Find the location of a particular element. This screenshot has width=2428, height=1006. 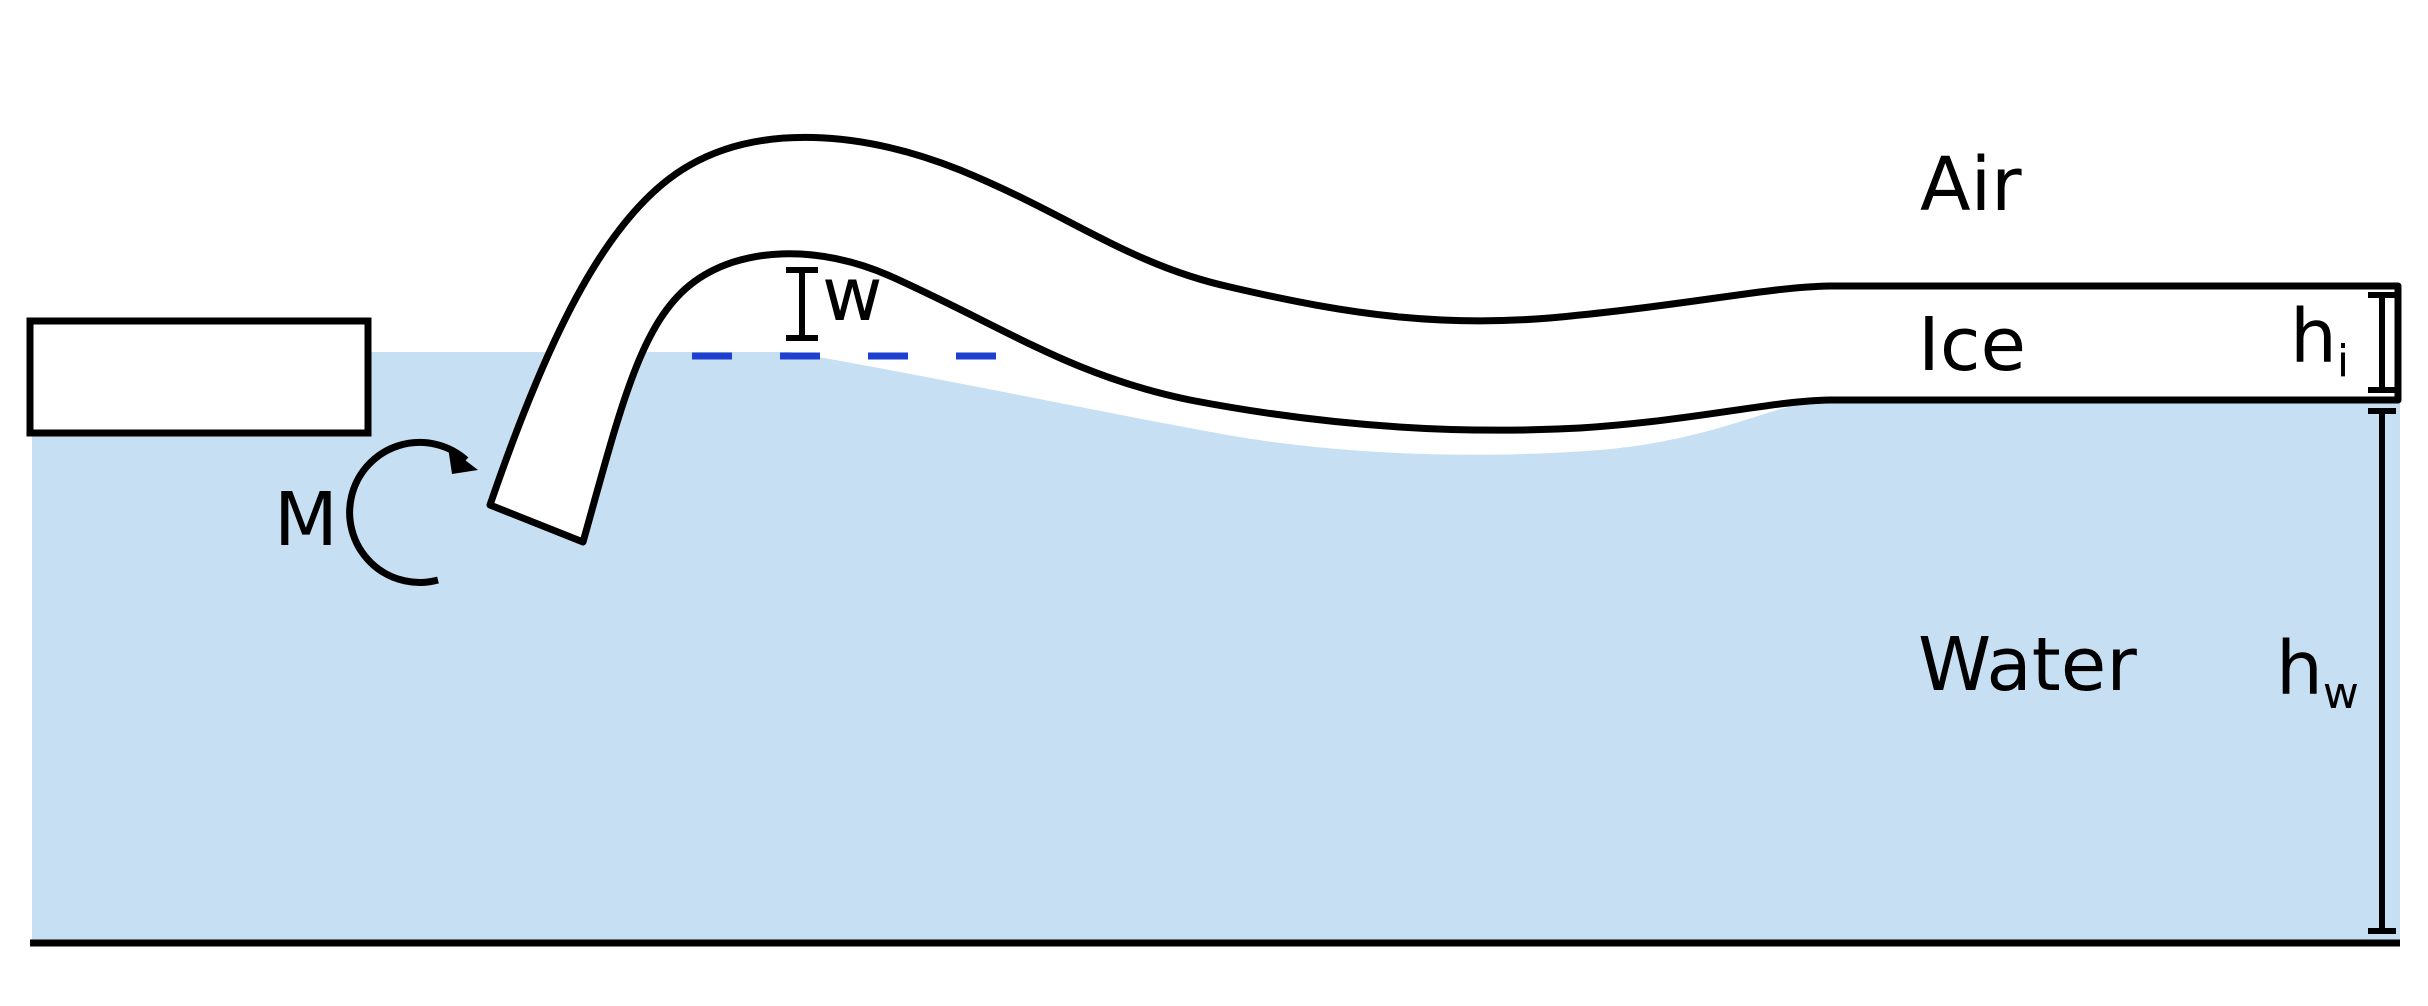

water-depth-marker is located at coordinates (2382, 671).